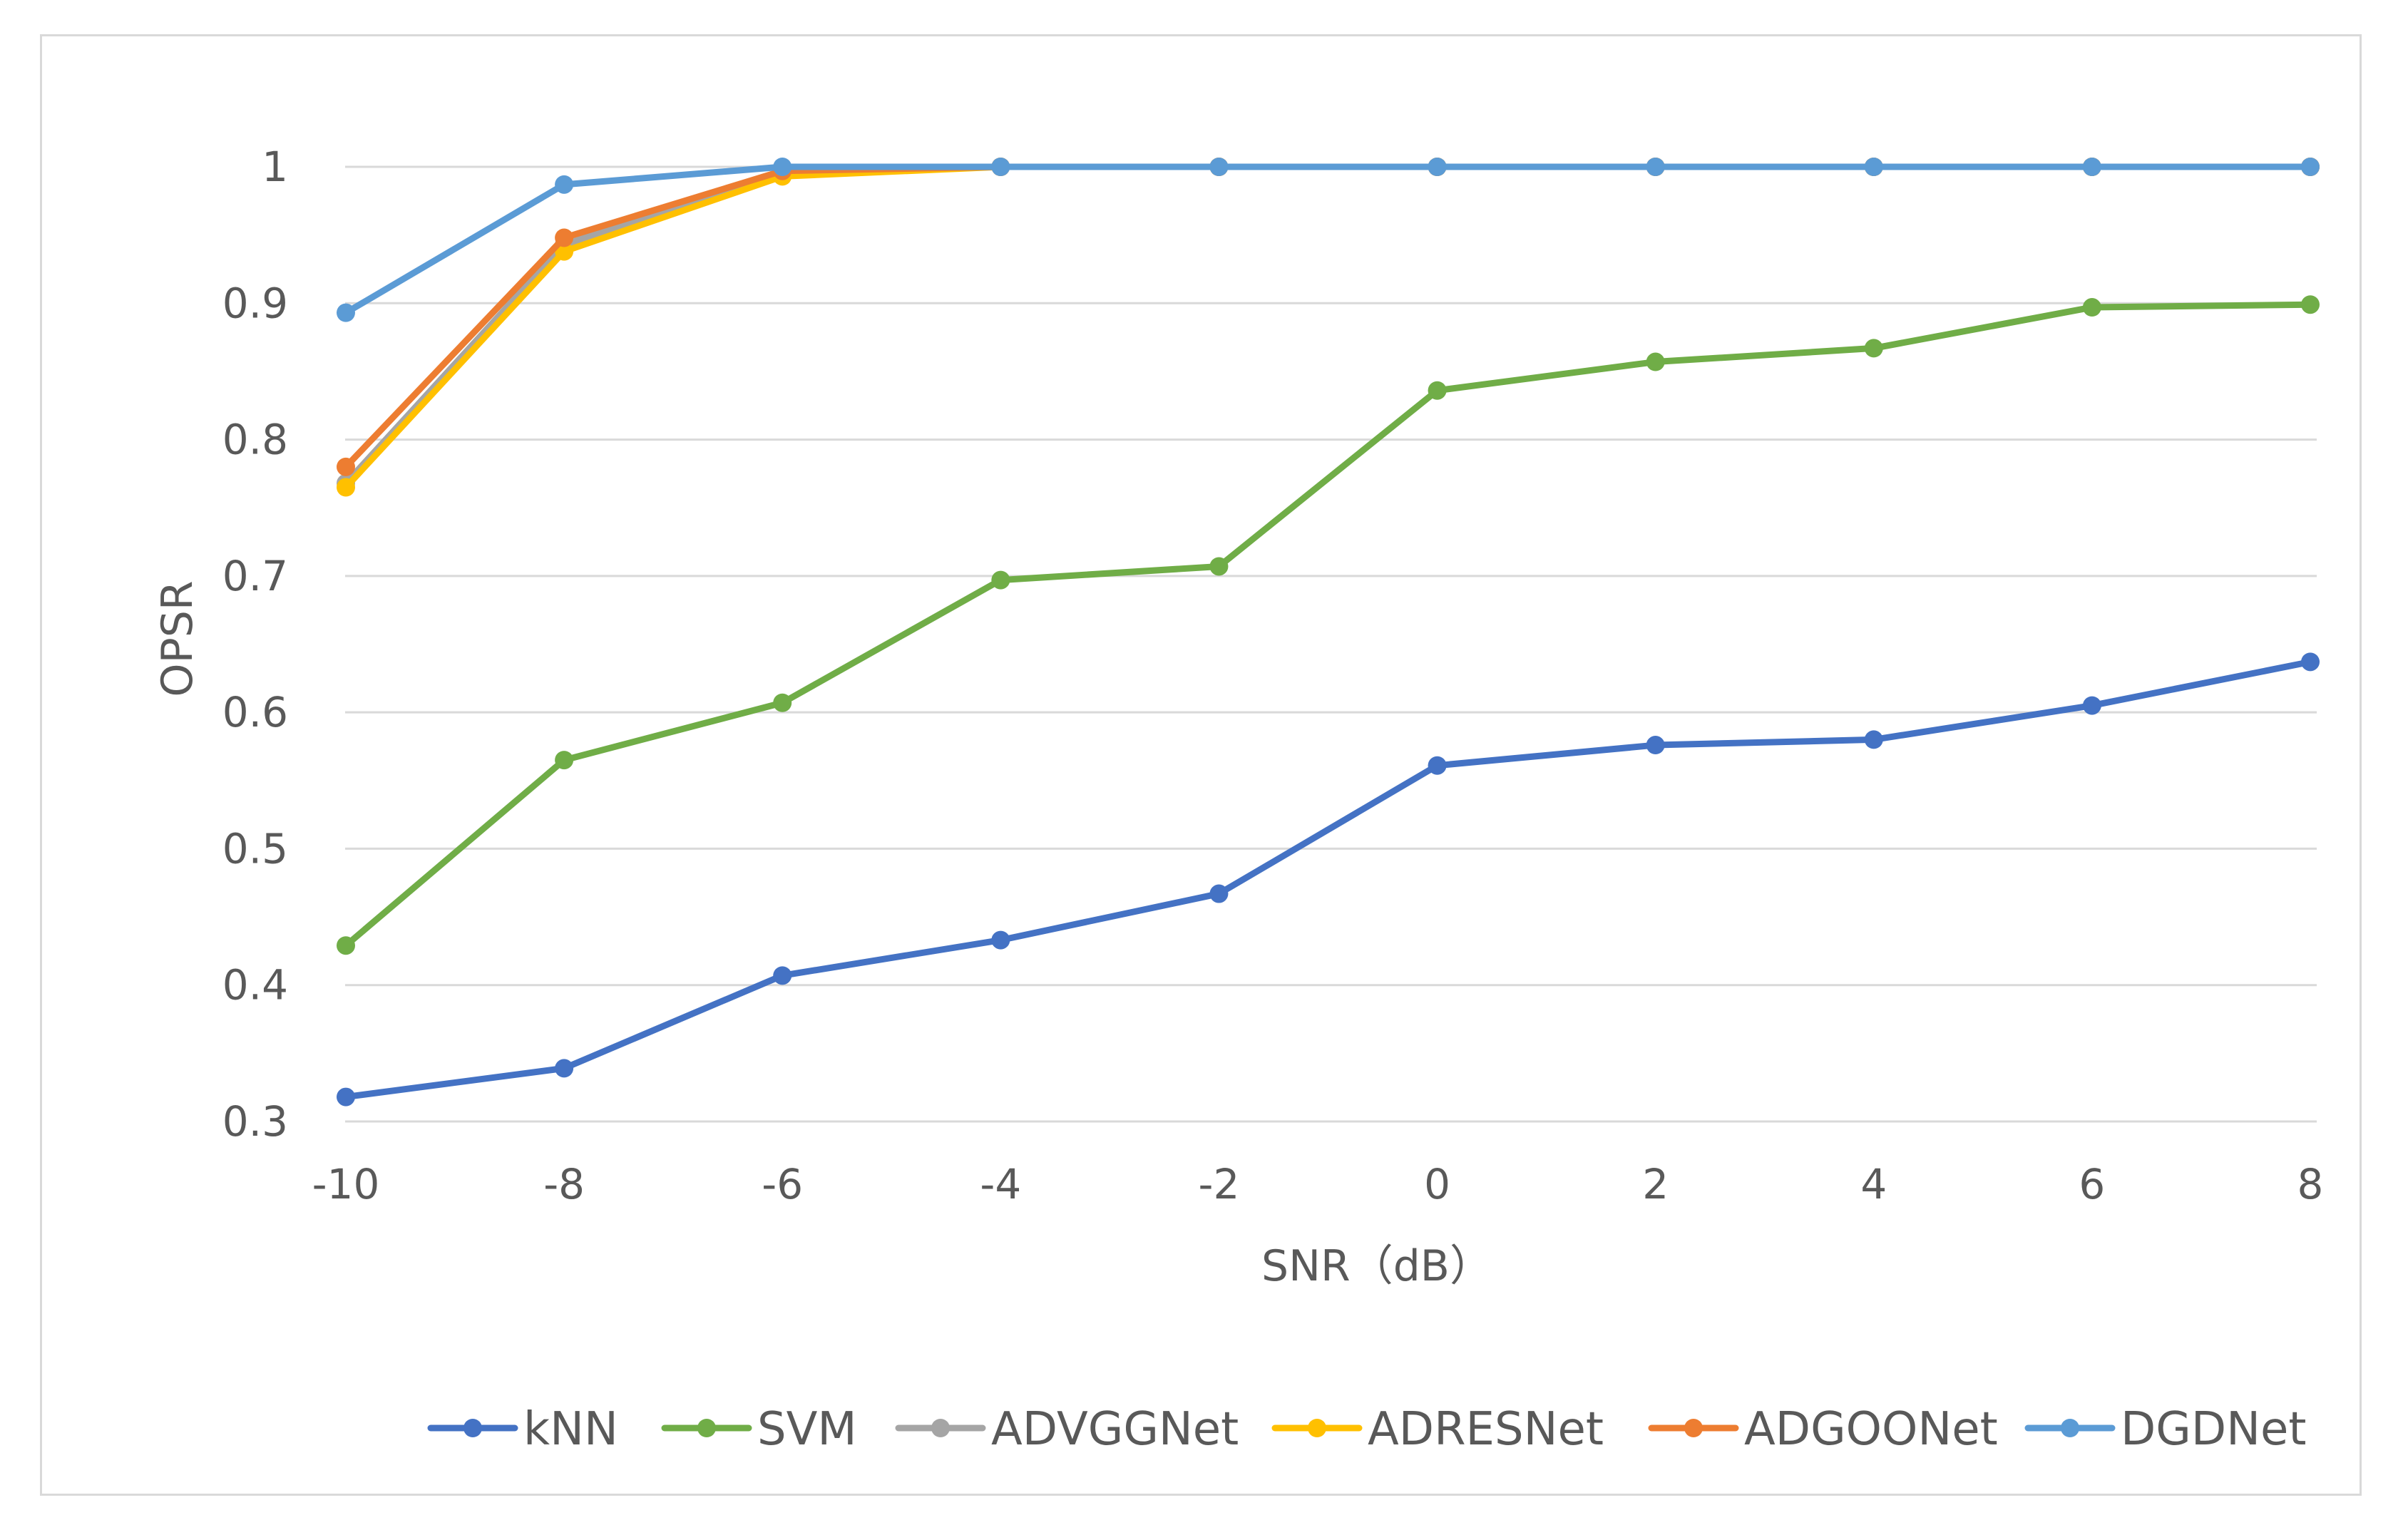 The width and height of the screenshot is (2408, 1525). I want to click on legend-item-knn: kNN, so click(522, 1429).